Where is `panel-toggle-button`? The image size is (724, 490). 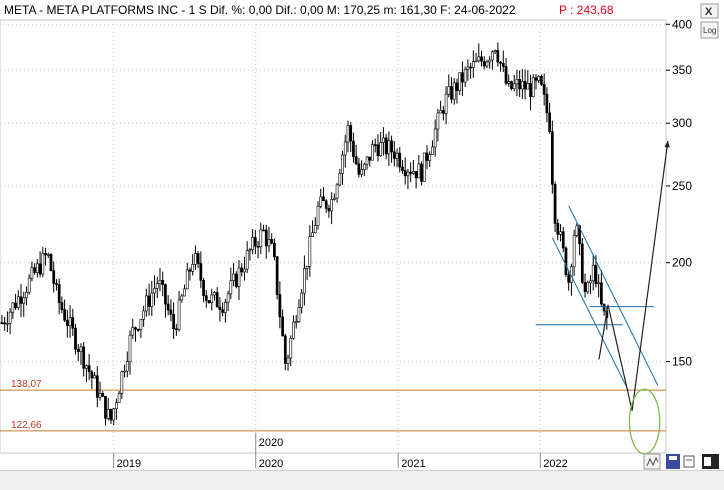
panel-toggle-button is located at coordinates (710, 461).